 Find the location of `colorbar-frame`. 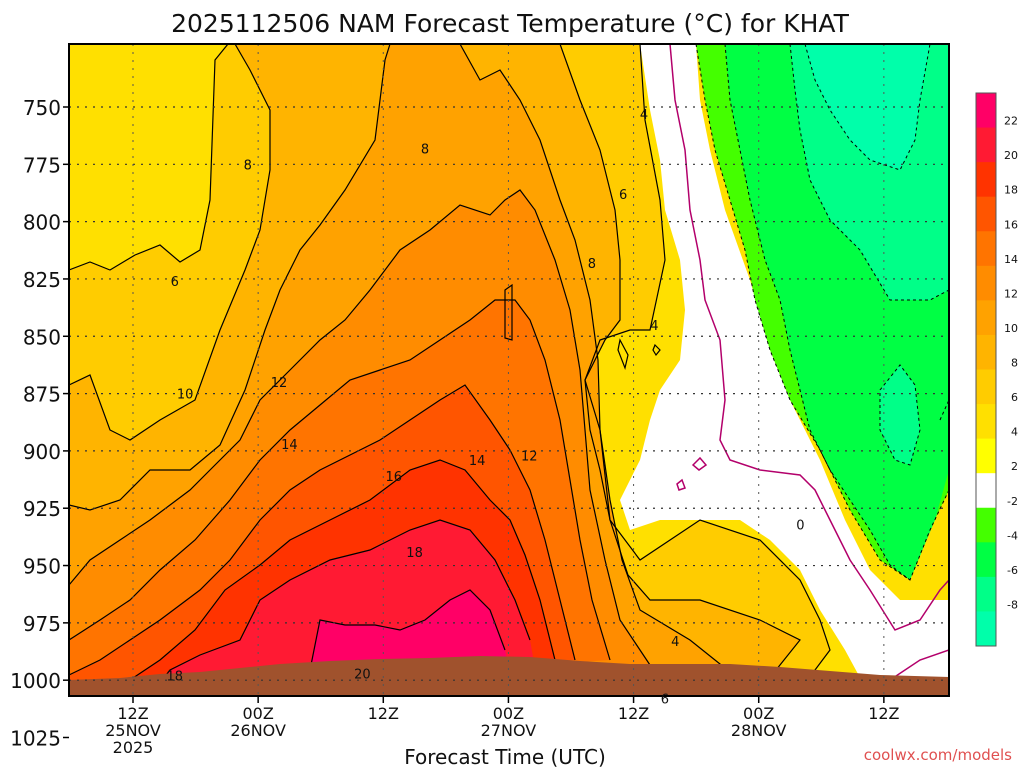

colorbar-frame is located at coordinates (986, 369).